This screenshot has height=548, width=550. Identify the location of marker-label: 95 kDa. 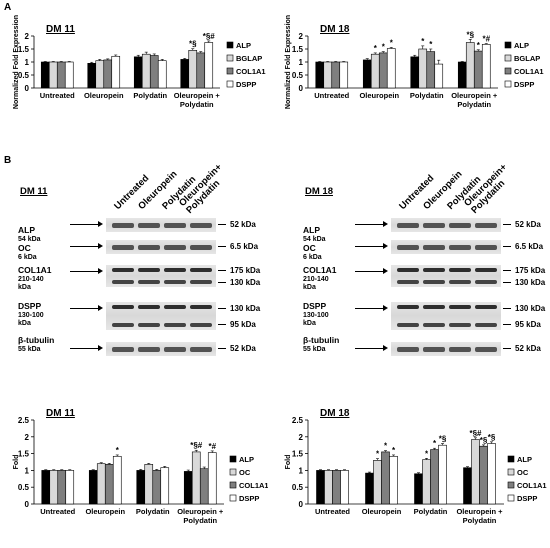
(243, 324).